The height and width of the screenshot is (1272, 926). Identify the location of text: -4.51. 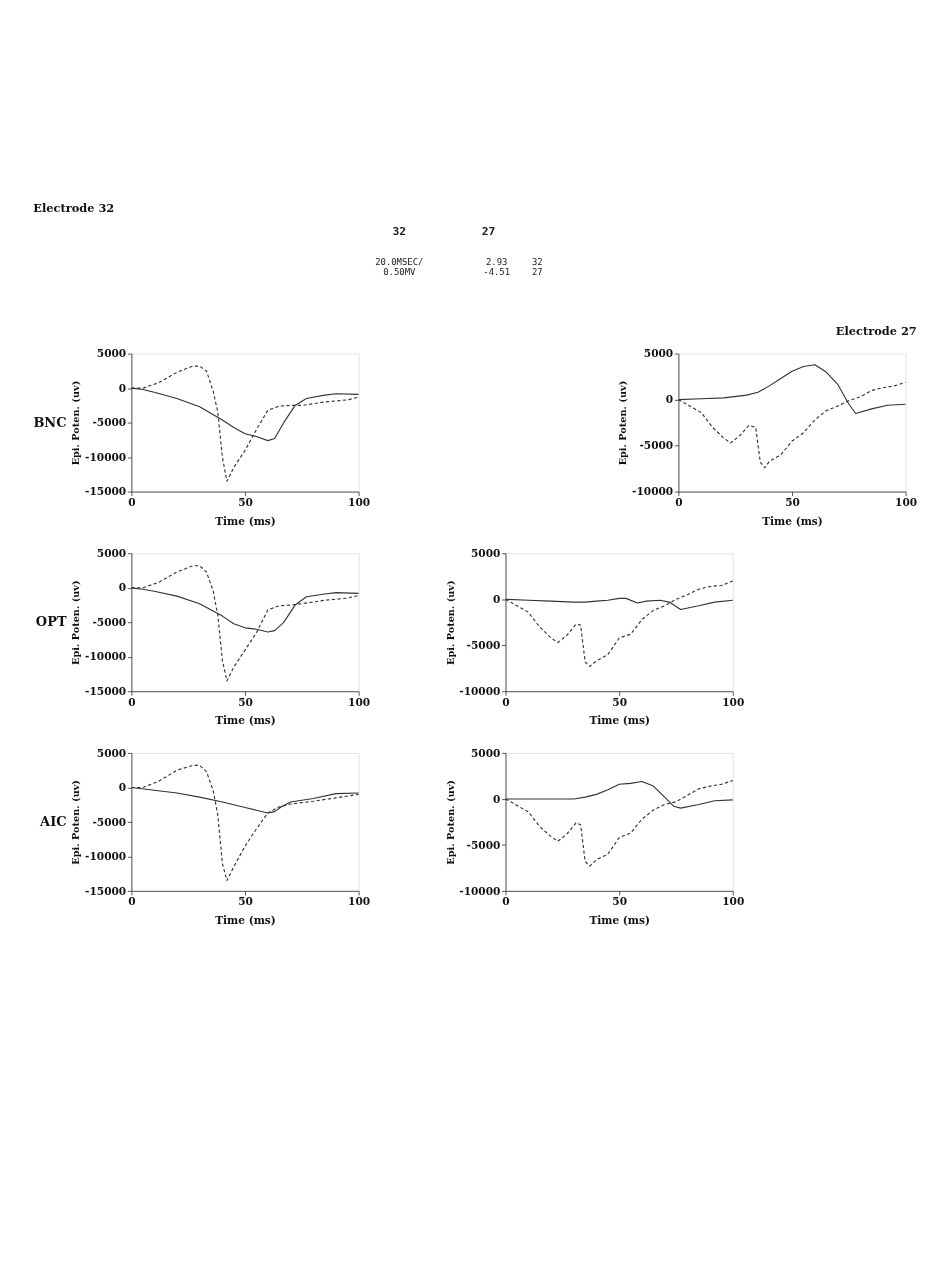
(497, 271).